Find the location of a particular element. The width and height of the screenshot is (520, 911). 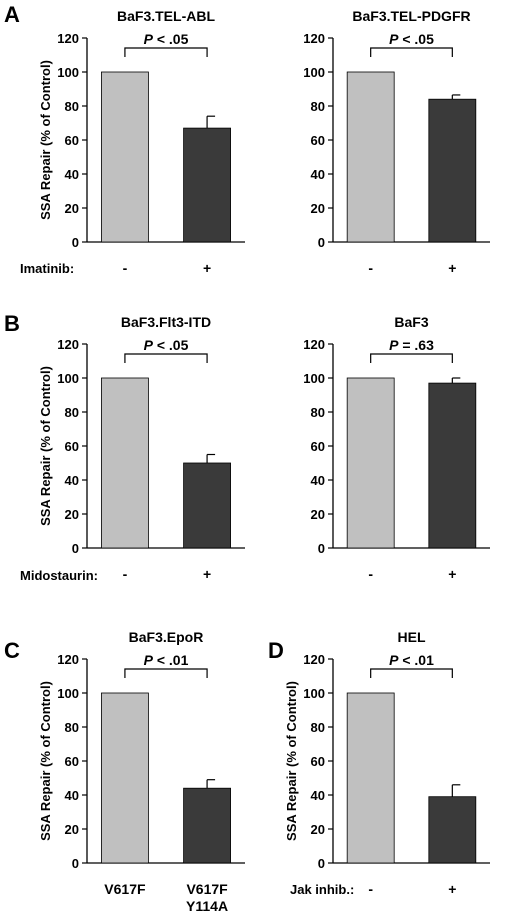

chart-baf3: BaF3 0 20 40 60 80 100 120 - + P = .63 is located at coordinates (396, 448).